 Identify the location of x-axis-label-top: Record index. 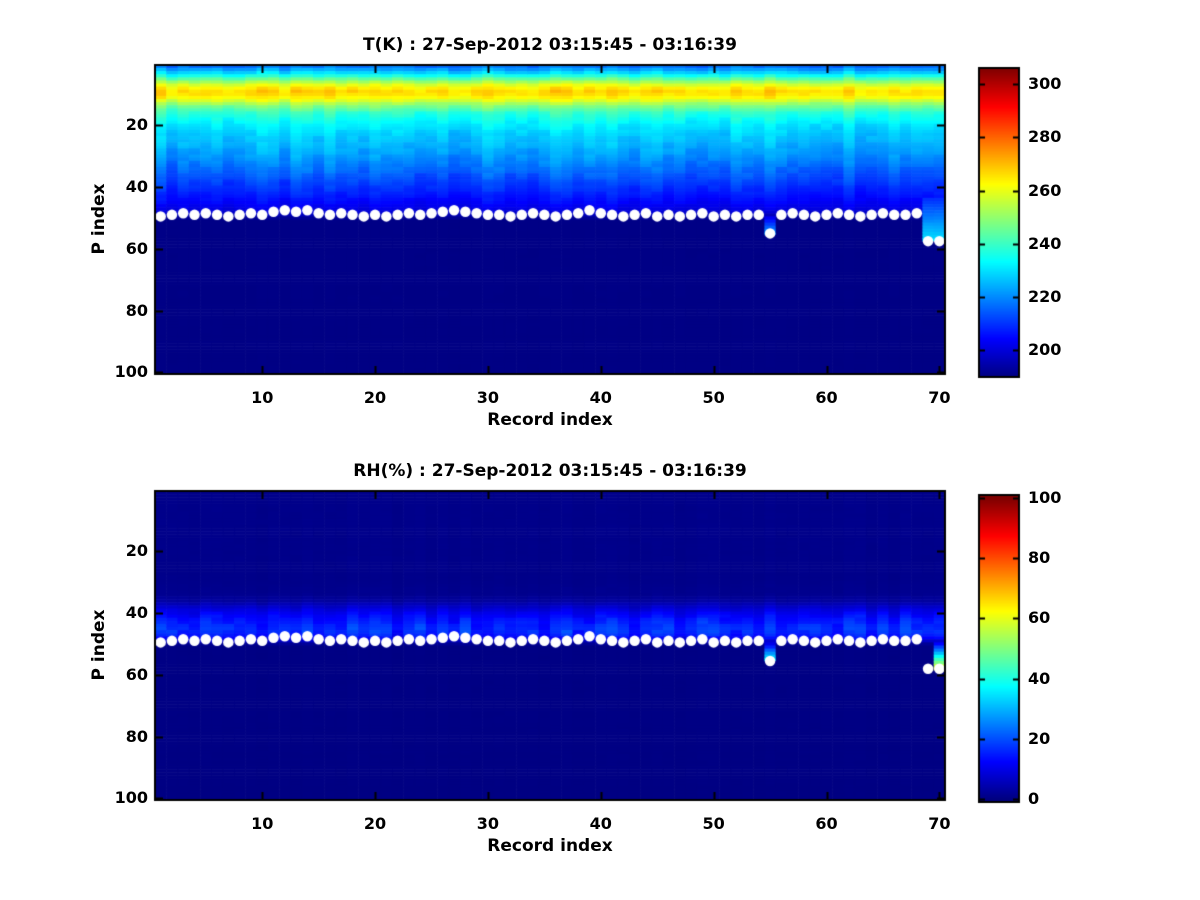
(550, 420).